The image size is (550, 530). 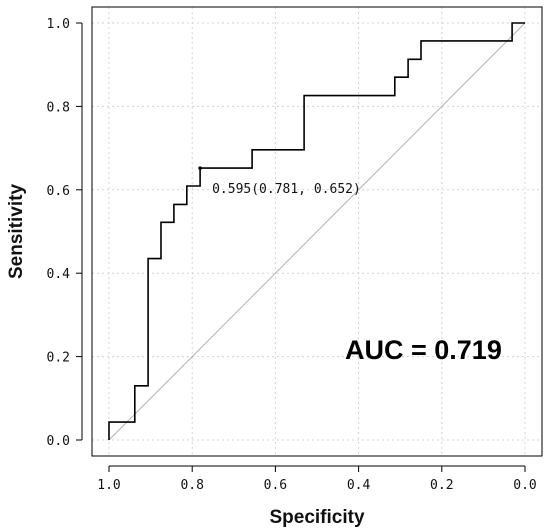 I want to click on x-tick-label-0: 1.0, so click(x=108, y=485).